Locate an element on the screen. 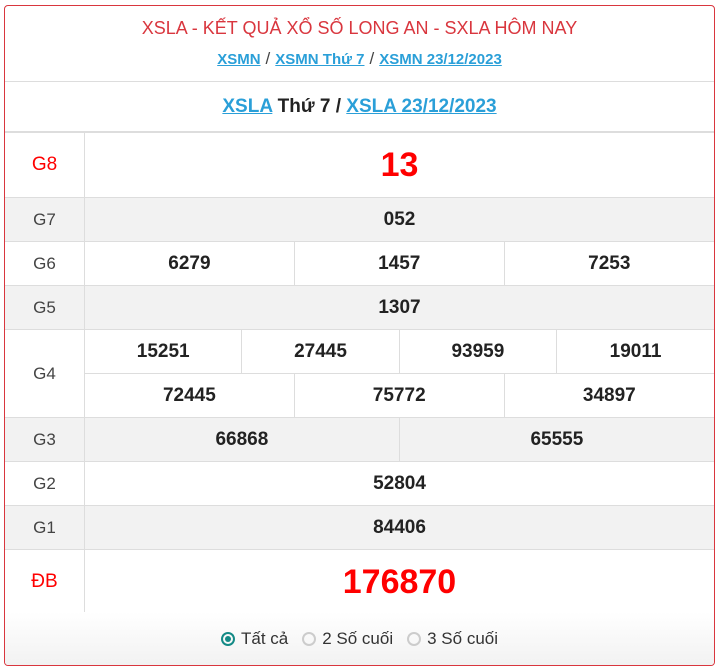 The width and height of the screenshot is (720, 670). prize-number: 15251 is located at coordinates (163, 351).